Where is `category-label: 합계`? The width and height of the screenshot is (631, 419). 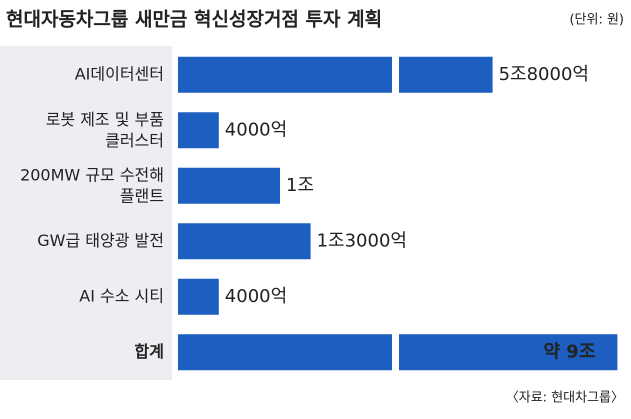
category-label: 합계 is located at coordinates (149, 351).